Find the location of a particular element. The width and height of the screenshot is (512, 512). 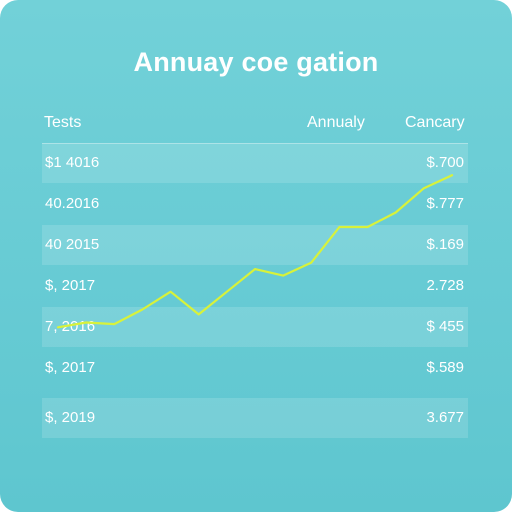

row-right-value: 2.728 is located at coordinates (445, 285).